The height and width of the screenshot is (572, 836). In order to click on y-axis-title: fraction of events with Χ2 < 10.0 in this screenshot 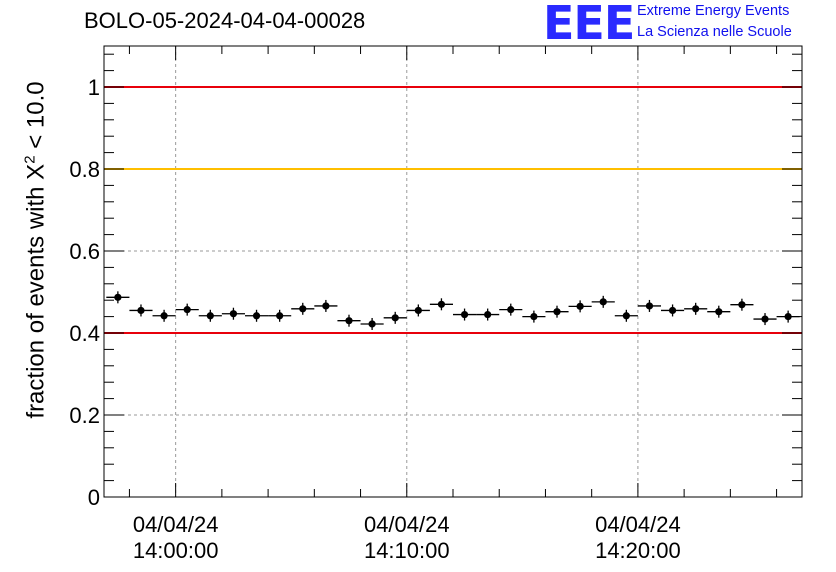, I will do `click(36, 249)`.